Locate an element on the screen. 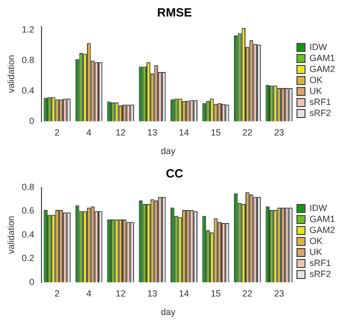 Image resolution: width=351 pixels, height=322 pixels. chart-title: CC is located at coordinates (175, 173).